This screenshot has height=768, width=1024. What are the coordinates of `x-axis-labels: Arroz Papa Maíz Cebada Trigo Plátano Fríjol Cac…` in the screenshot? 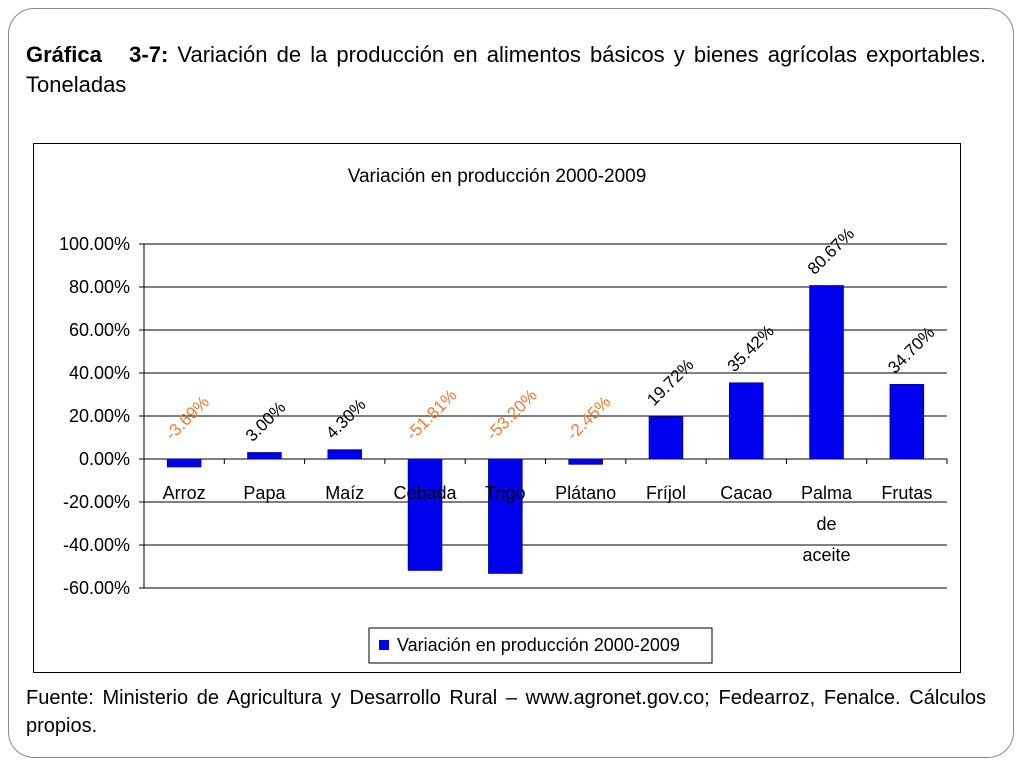 It's located at (548, 524).